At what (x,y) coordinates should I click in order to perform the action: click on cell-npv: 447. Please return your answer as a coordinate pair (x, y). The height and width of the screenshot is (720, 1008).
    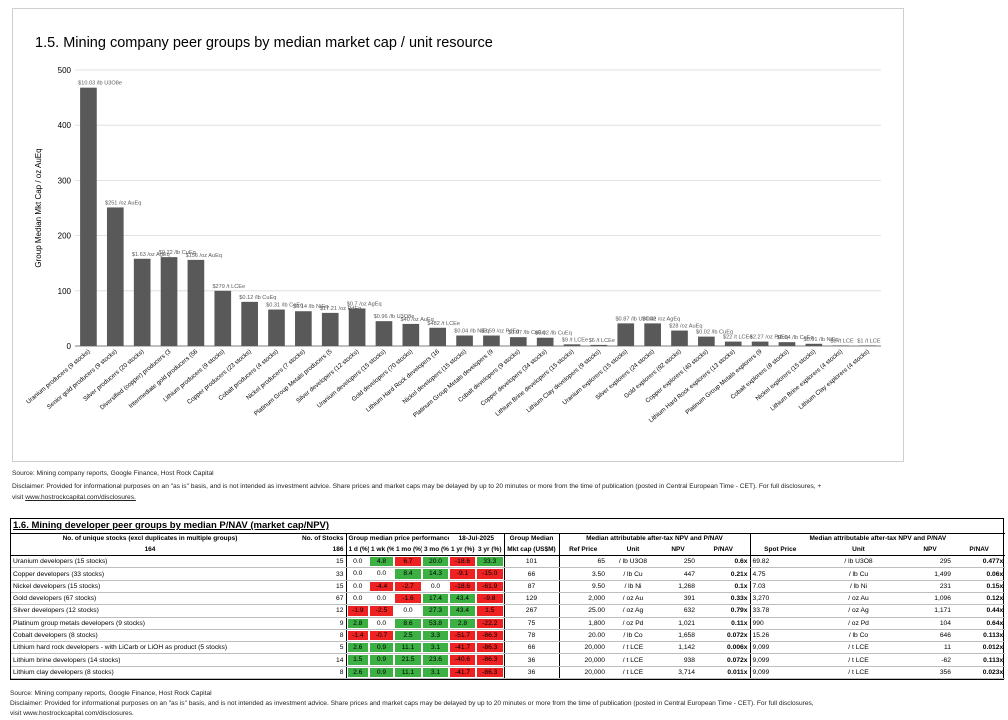
    Looking at the image, I should click on (678, 574).